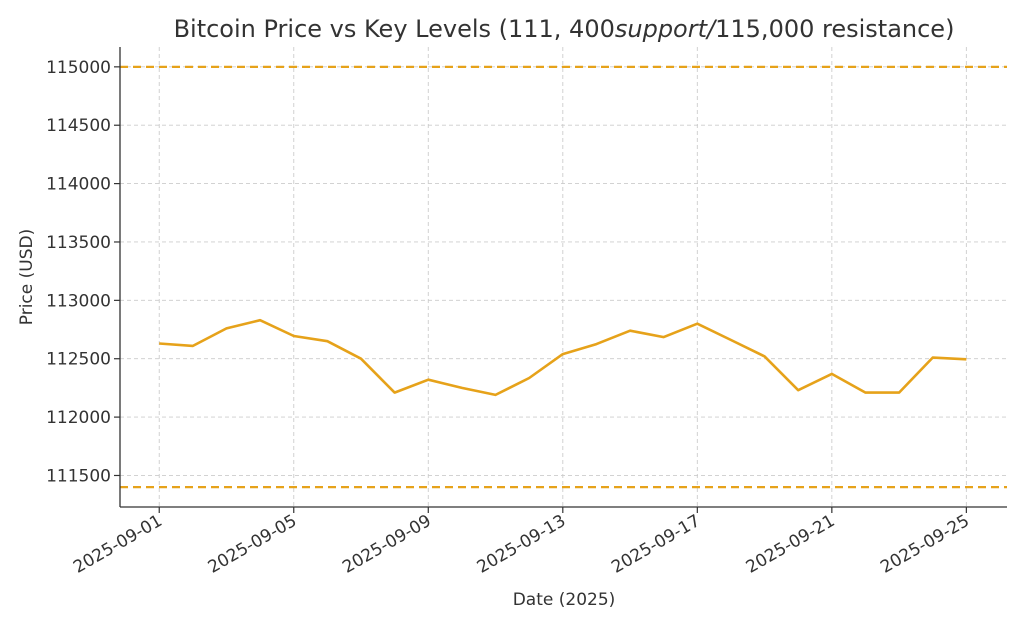 The image size is (1024, 626). I want to click on y-tick-label: 112000, so click(78, 418).